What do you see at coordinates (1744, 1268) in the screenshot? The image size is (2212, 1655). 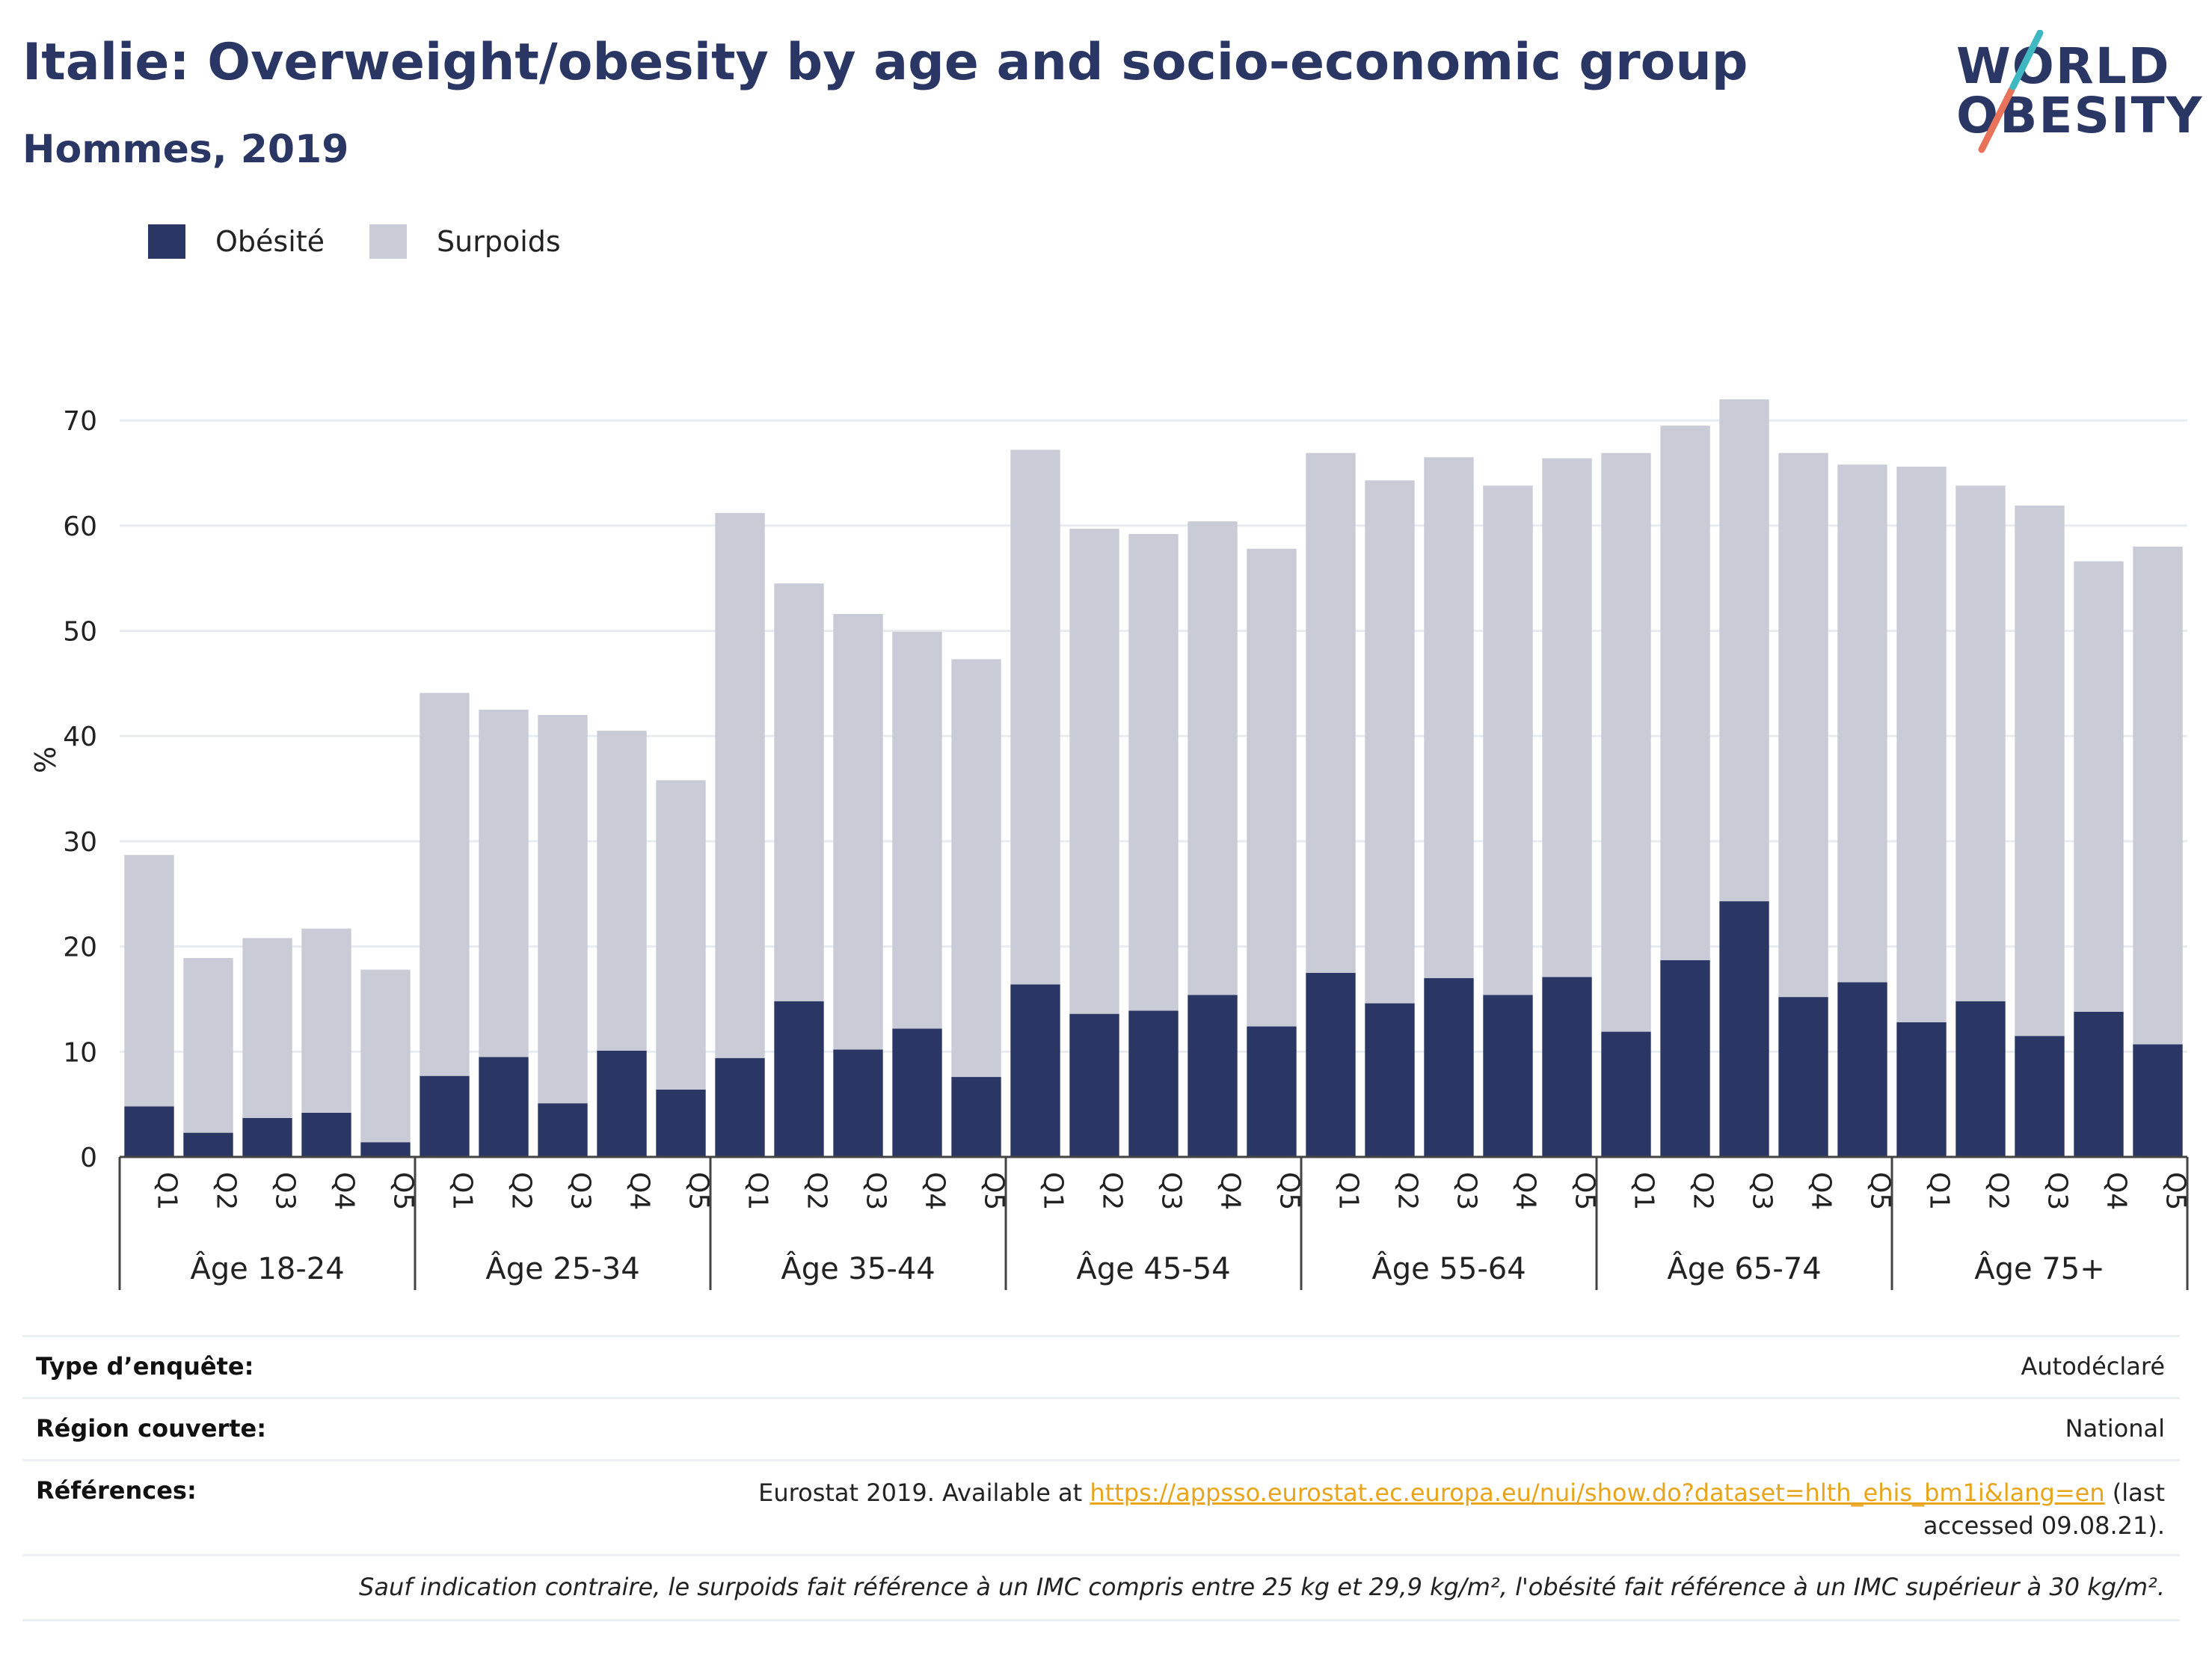 I see `group-label: Âge 65-74` at bounding box center [1744, 1268].